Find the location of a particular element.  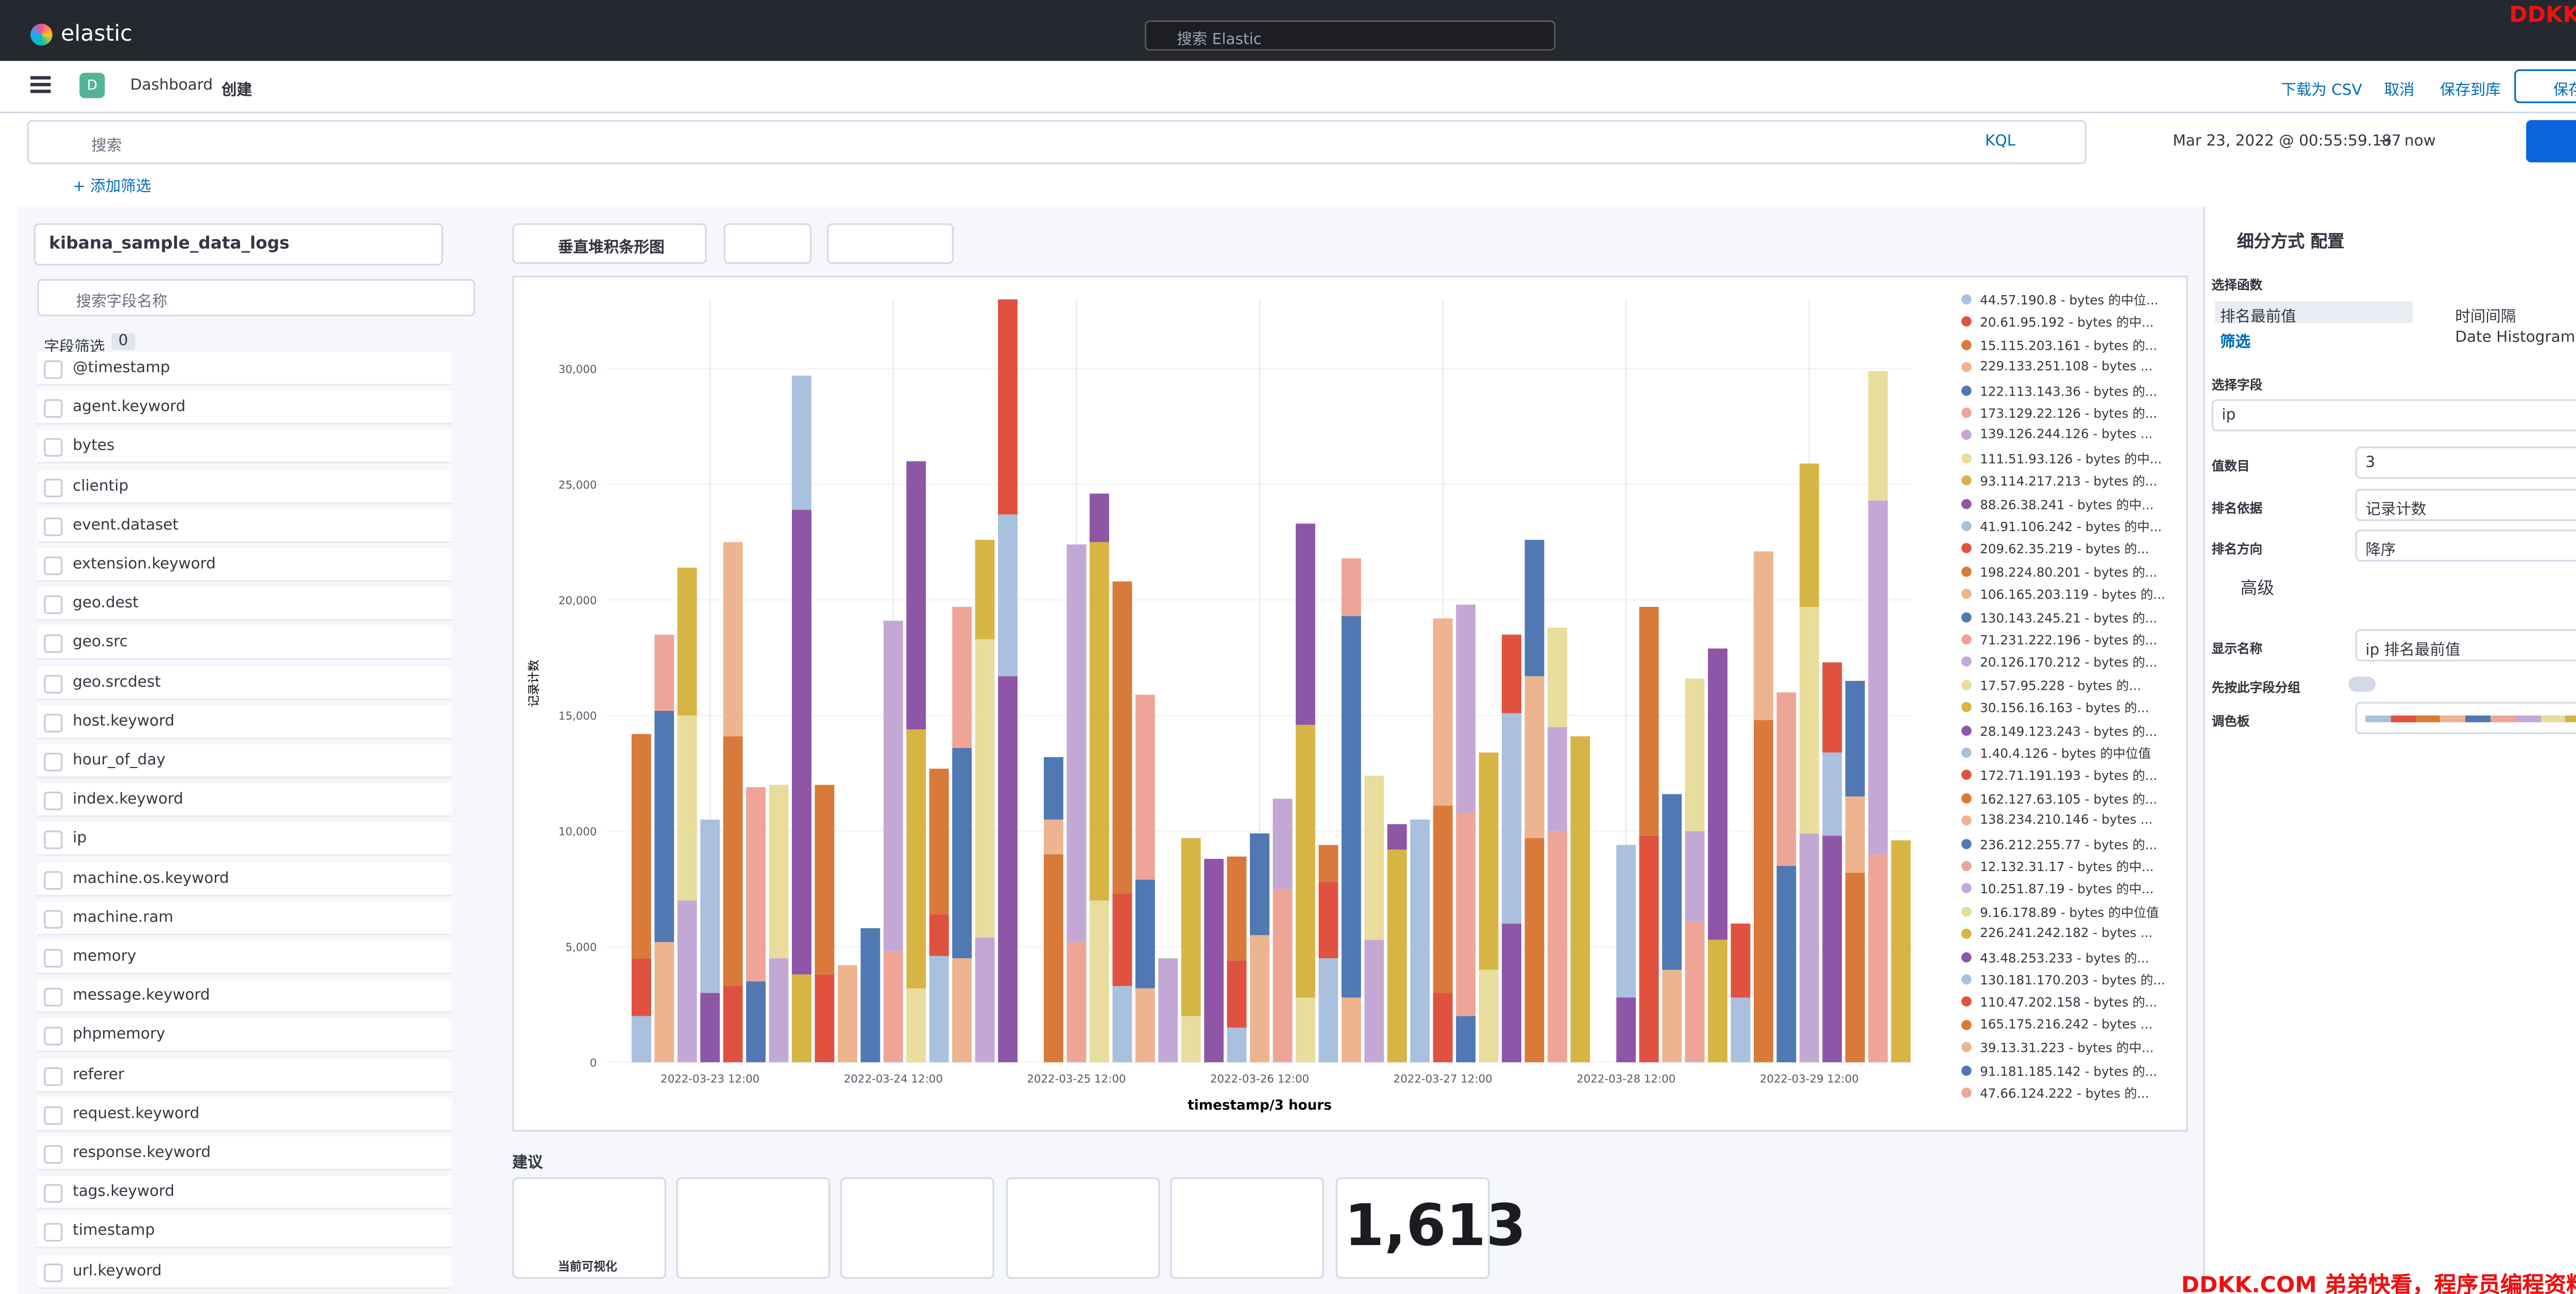

field-search: 搜索字段名称 is located at coordinates (256, 298).